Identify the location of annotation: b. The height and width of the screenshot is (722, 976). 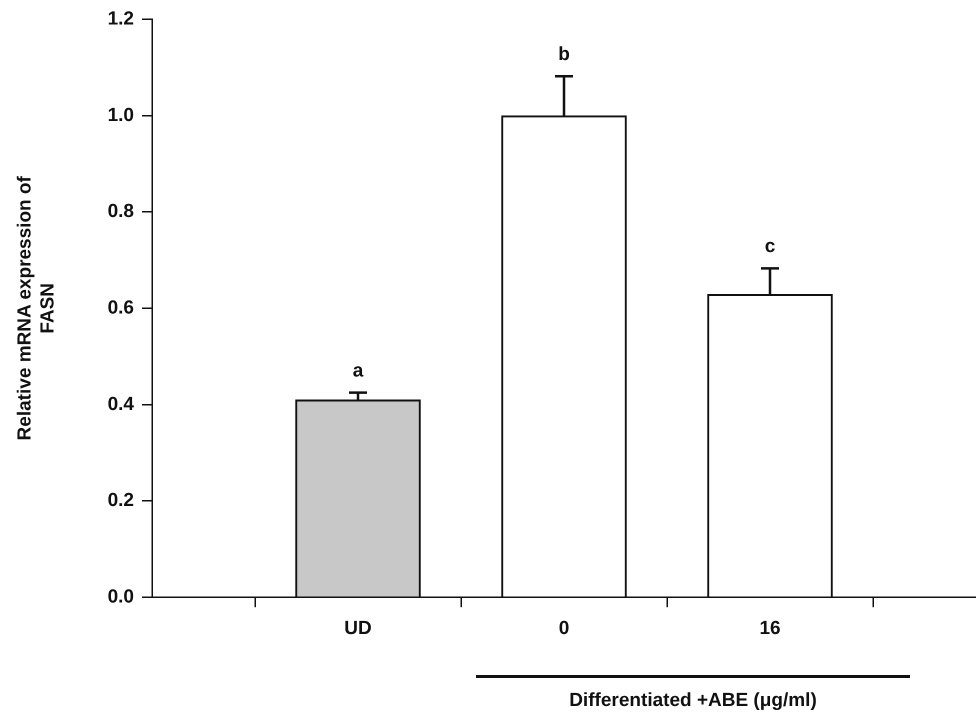
(564, 54).